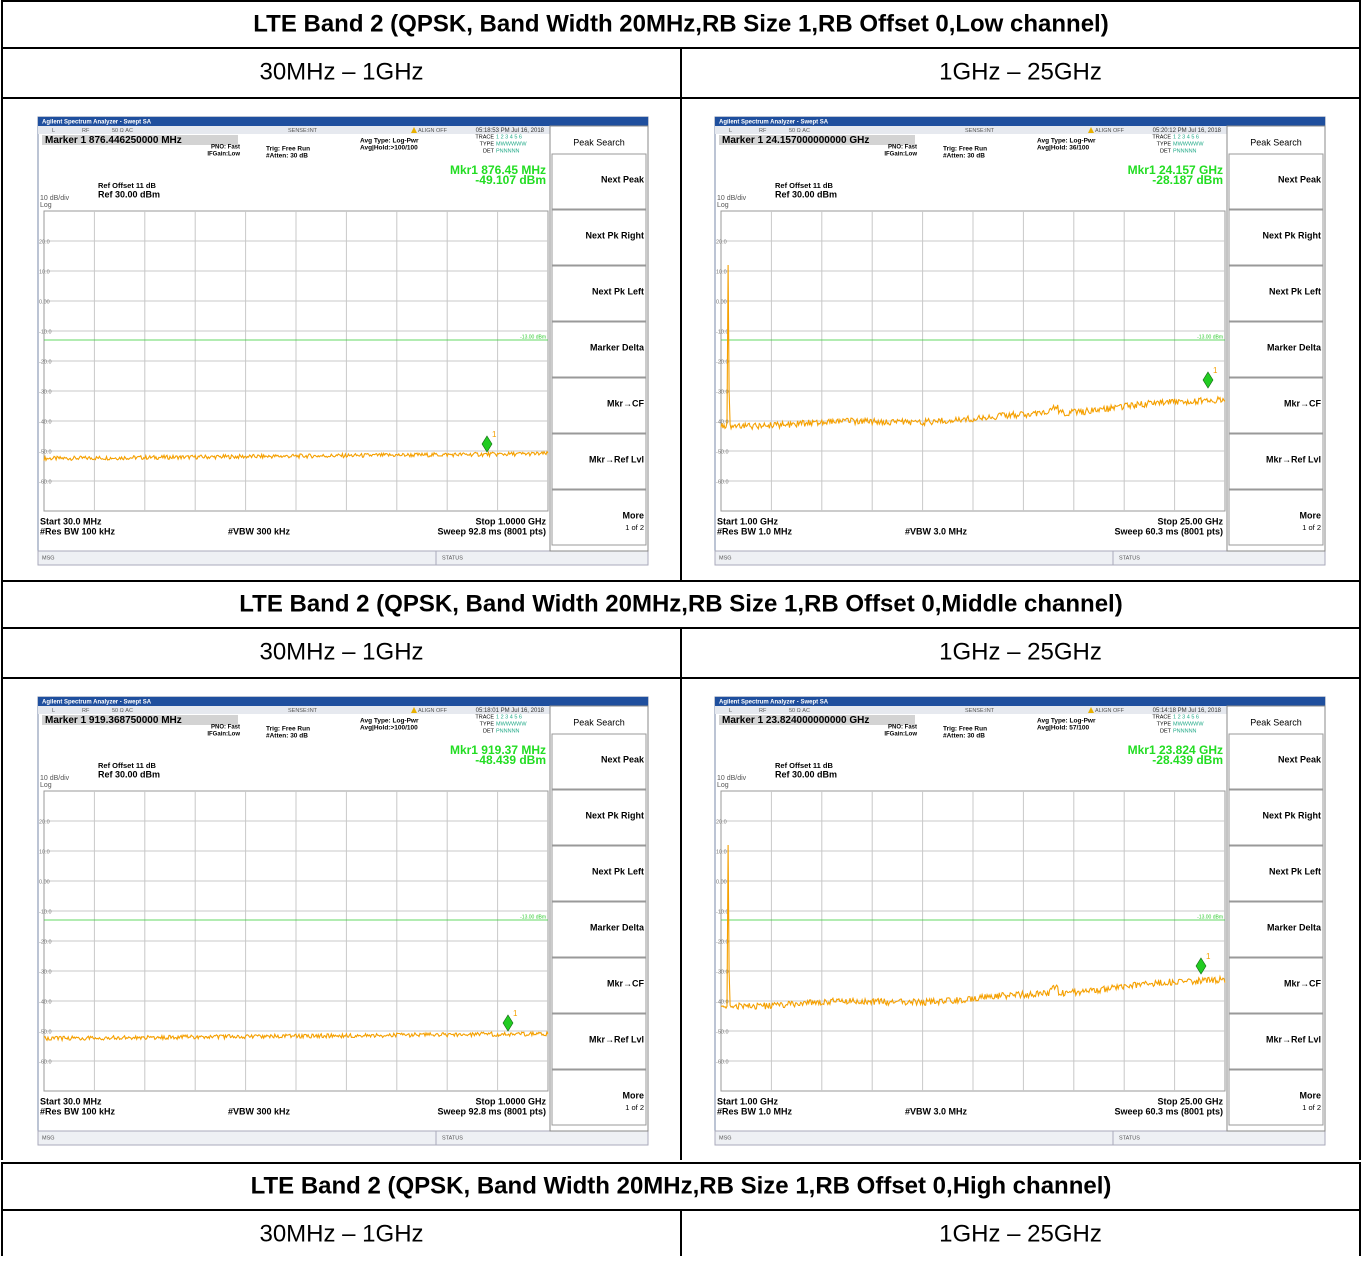 The image size is (1362, 1261). Describe the element at coordinates (936, 531) in the screenshot. I see `vbw: #VBW 3.0 MHz` at that location.